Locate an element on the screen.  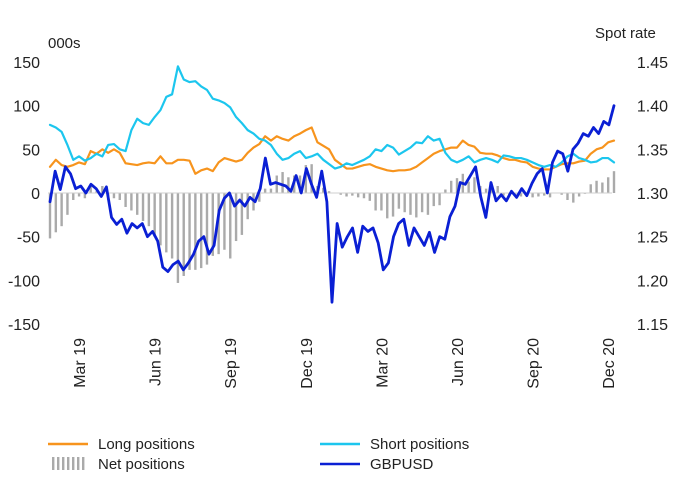
left-axis-title: 000s is located at coordinates (64, 43).